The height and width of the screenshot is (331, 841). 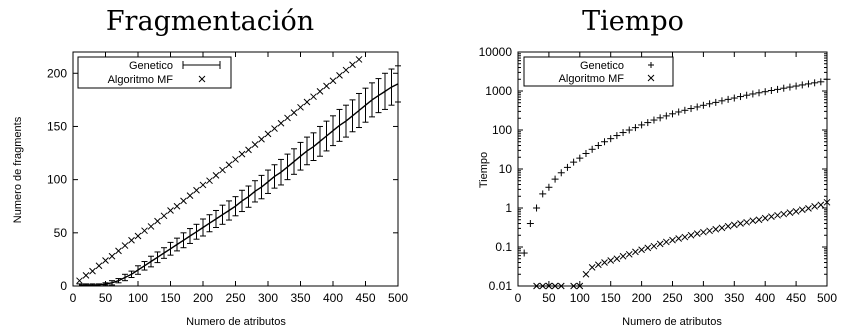 What do you see at coordinates (827, 298) in the screenshot?
I see `x-tick-label: 500` at bounding box center [827, 298].